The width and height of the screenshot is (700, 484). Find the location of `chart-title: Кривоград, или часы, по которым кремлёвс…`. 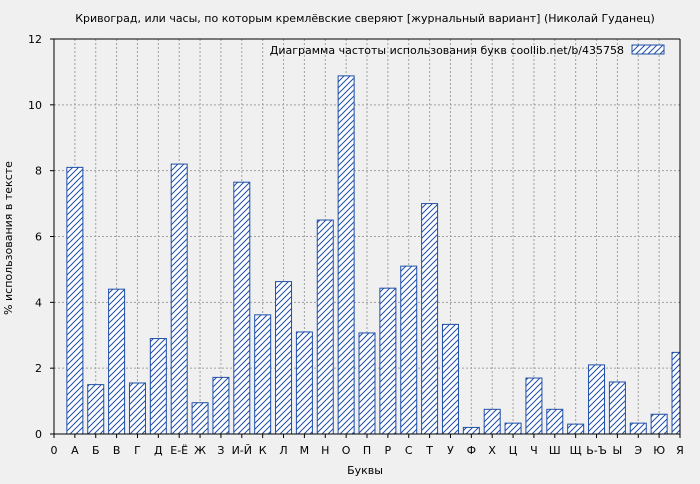

chart-title: Кривоград, или часы, по которым кремлёвс… is located at coordinates (365, 18).